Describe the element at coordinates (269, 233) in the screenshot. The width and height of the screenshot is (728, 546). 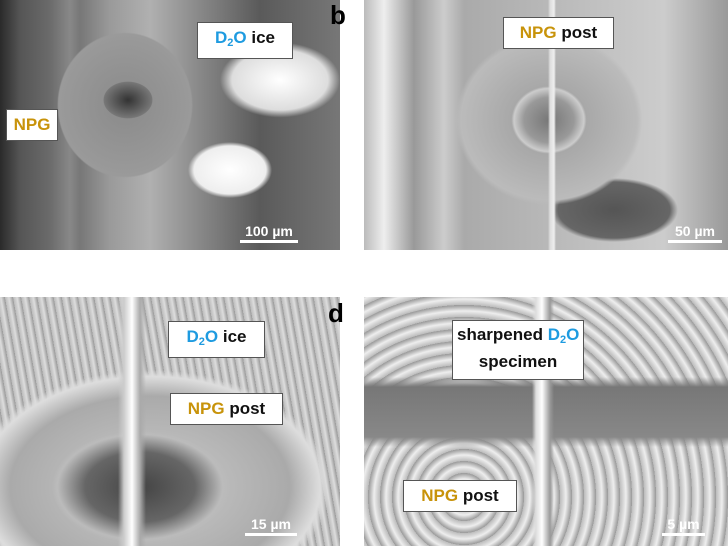
I see `scale-bar: 100 µm` at that location.